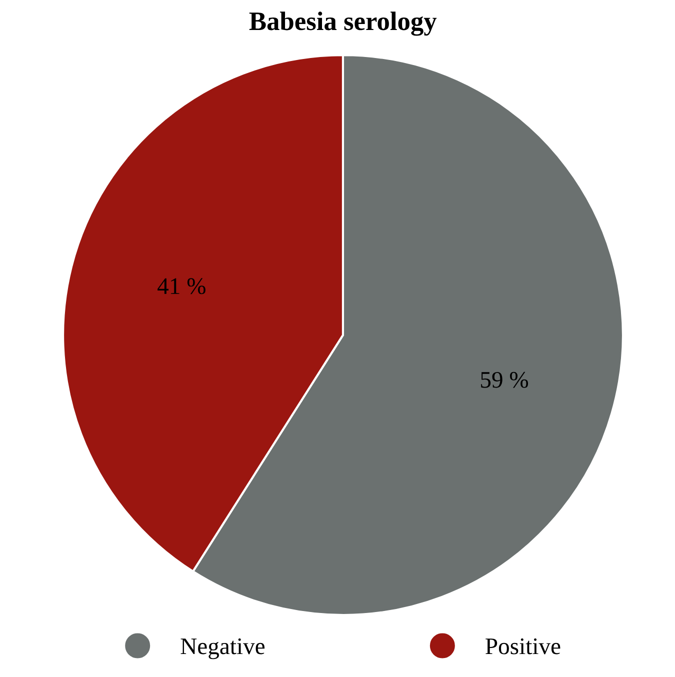 This screenshot has height=677, width=675. I want to click on chart-title: Babesia serology, so click(343, 24).